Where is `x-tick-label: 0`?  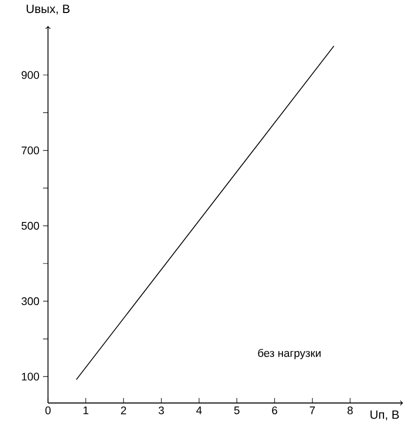 x-tick-label: 0 is located at coordinates (48, 410).